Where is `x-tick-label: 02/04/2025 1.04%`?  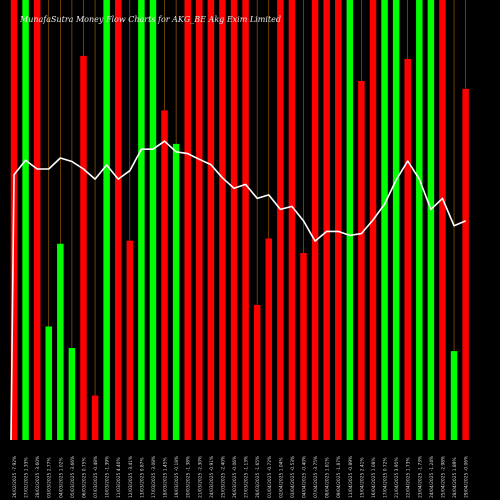 x-tick-label: 02/04/2025 1.04% is located at coordinates (281, 477).